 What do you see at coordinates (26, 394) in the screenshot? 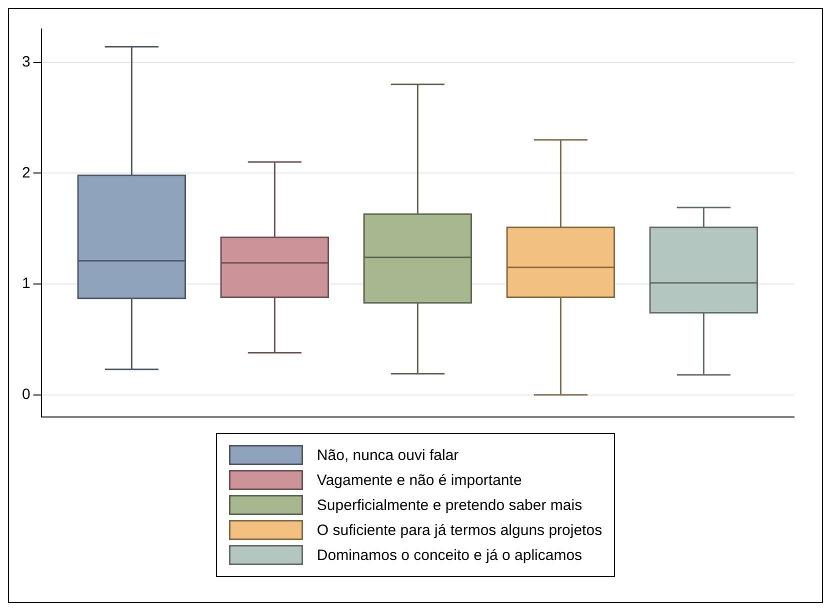
I see `y-tick-label: 0` at bounding box center [26, 394].